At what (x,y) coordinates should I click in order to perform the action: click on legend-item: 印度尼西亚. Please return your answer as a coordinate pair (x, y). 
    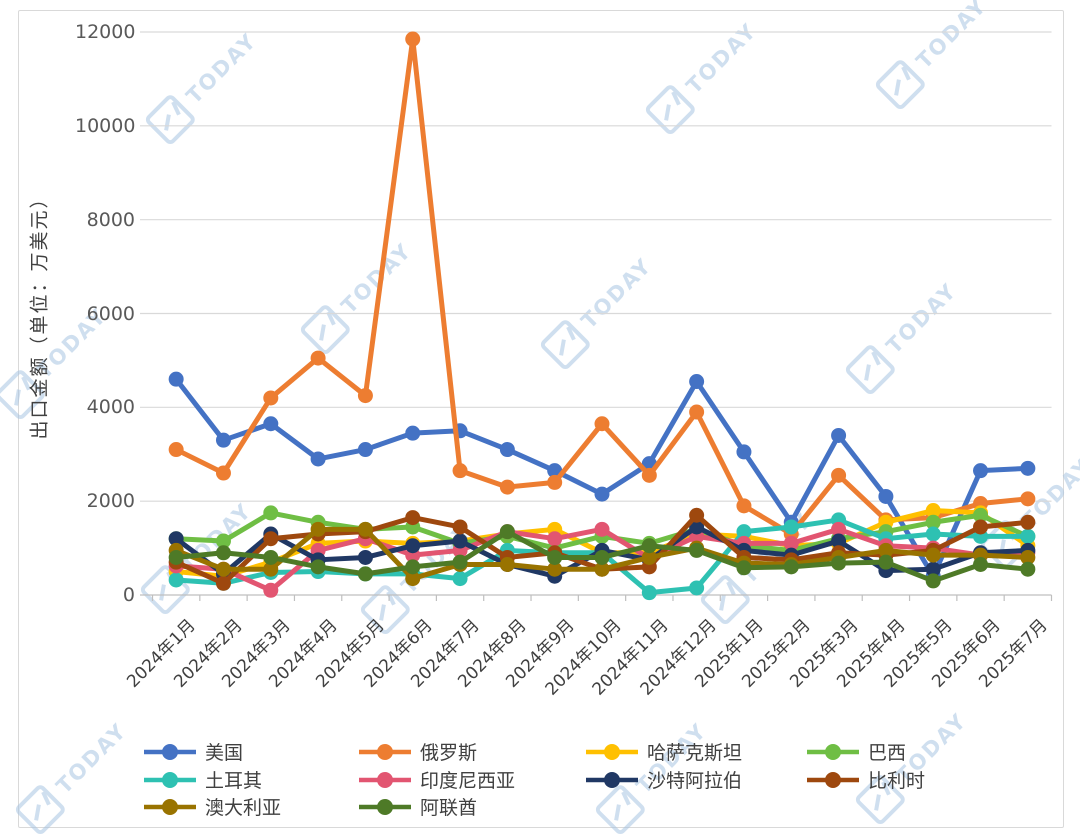
    Looking at the image, I should click on (436, 779).